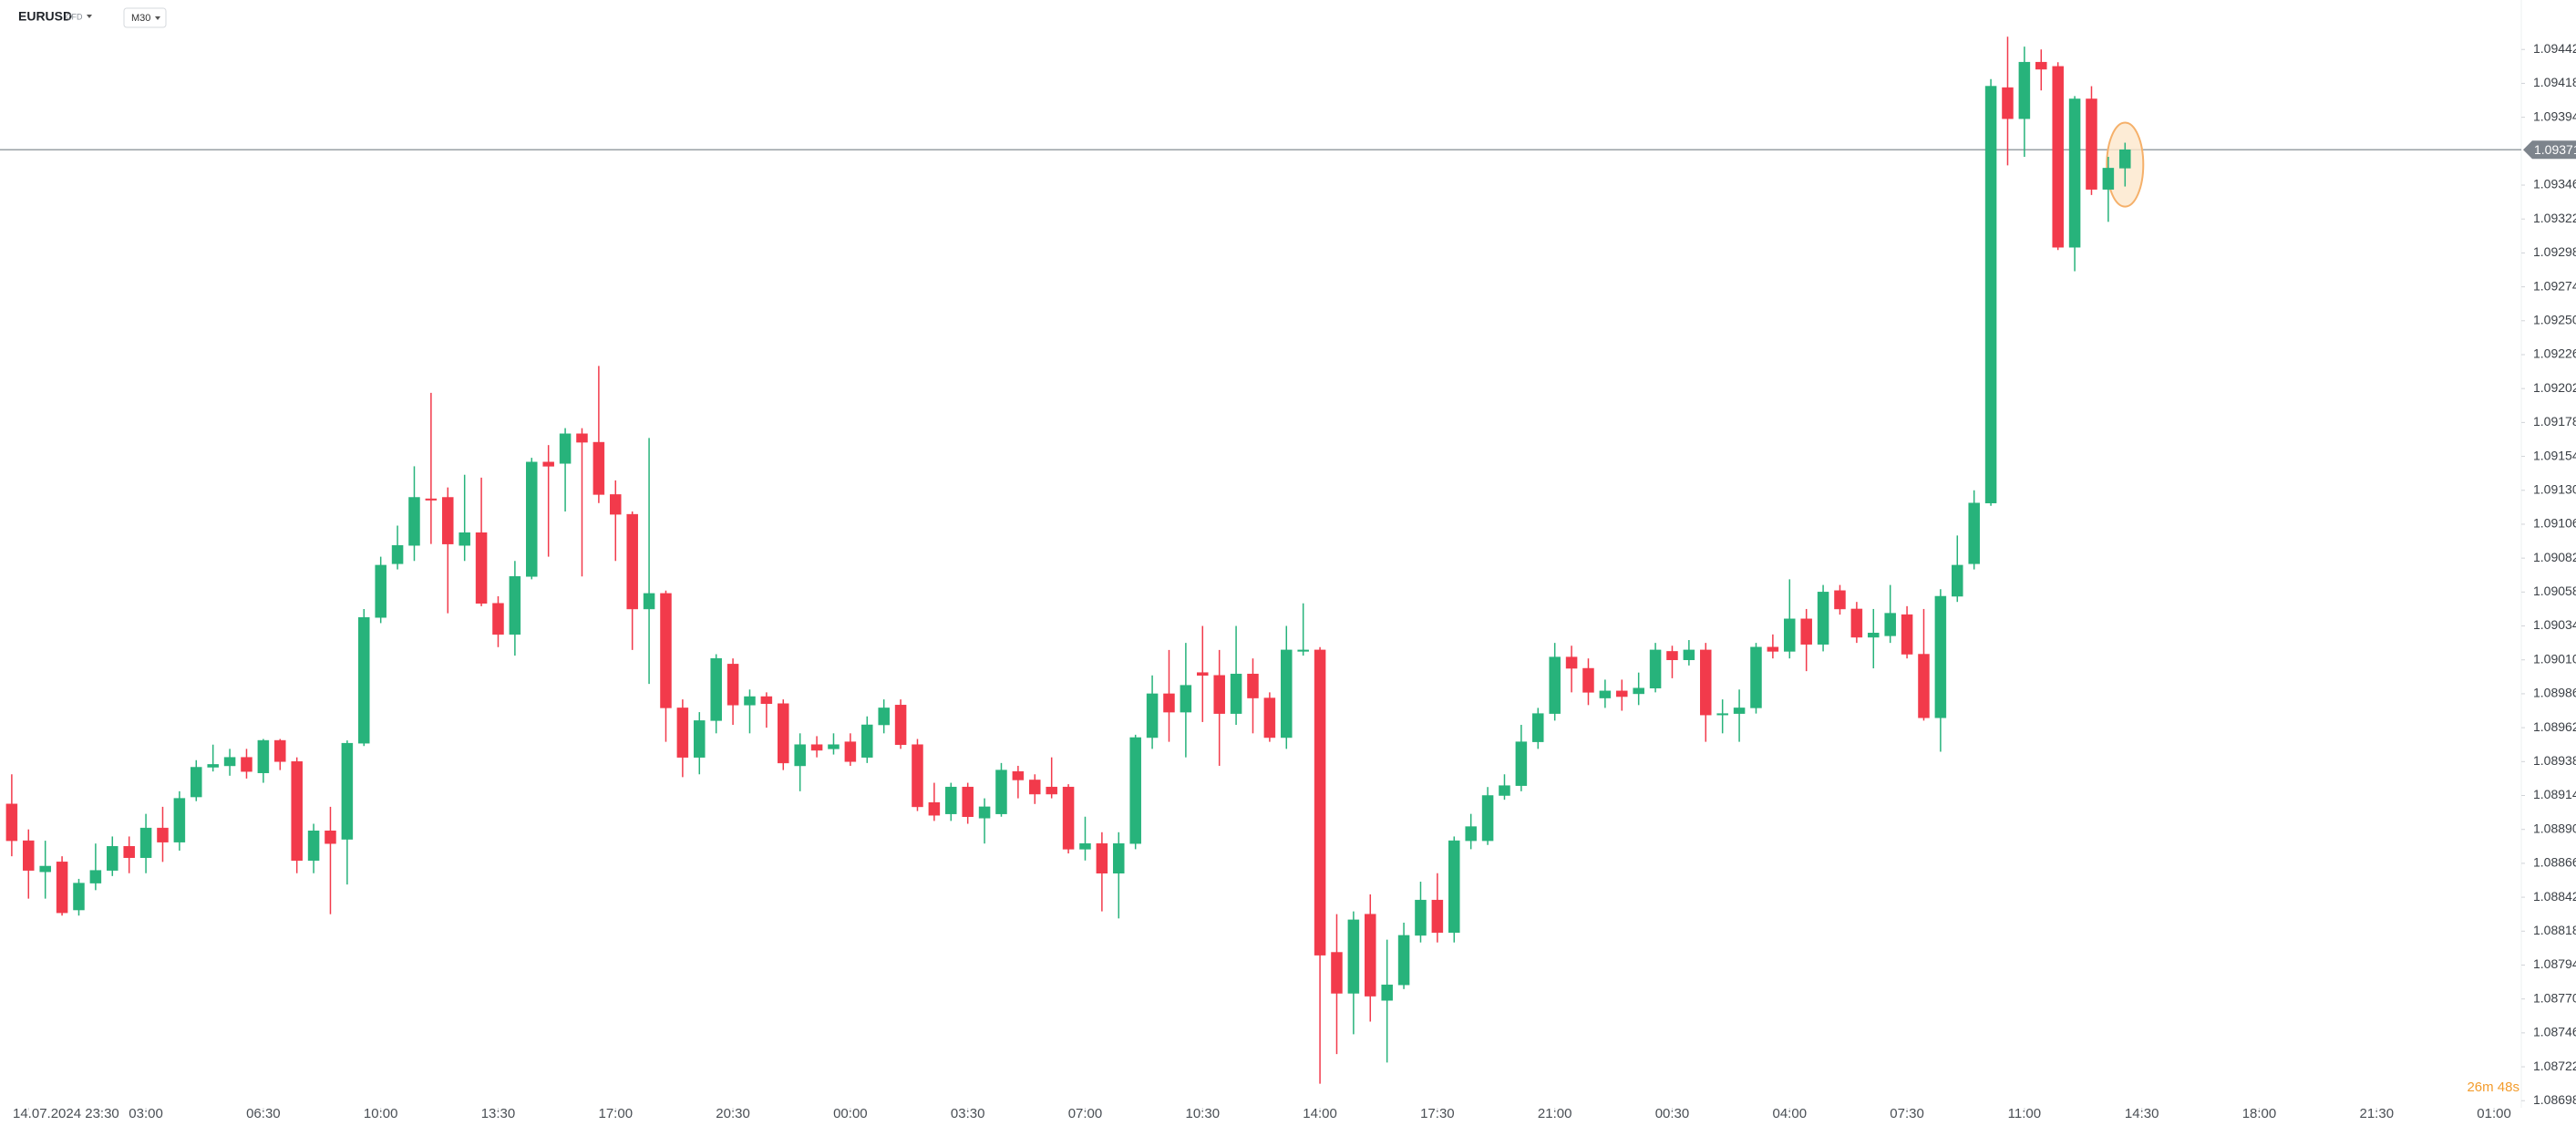  I want to click on timeframe: M30, so click(140, 18).